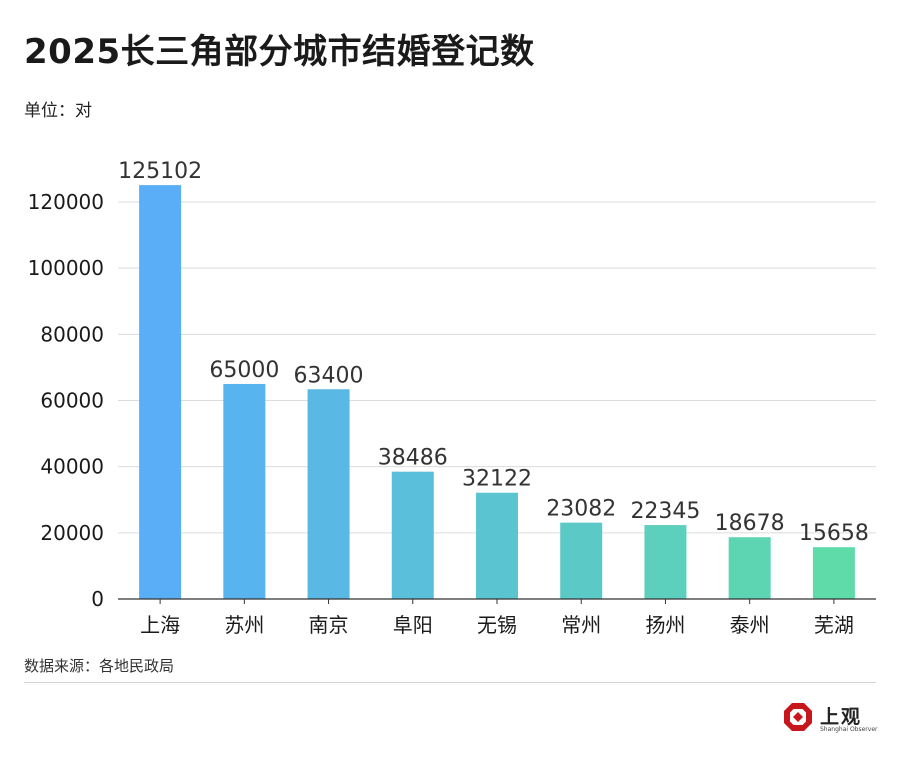  Describe the element at coordinates (66, 268) in the screenshot. I see `y-tick-label: 100000` at that location.